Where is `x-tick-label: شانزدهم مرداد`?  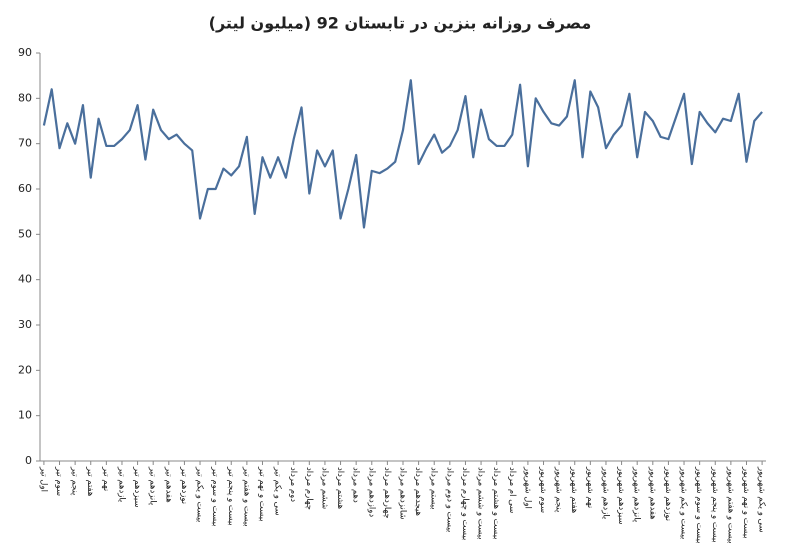 x-tick-label: شانزدهم مرداد is located at coordinates (403, 493).